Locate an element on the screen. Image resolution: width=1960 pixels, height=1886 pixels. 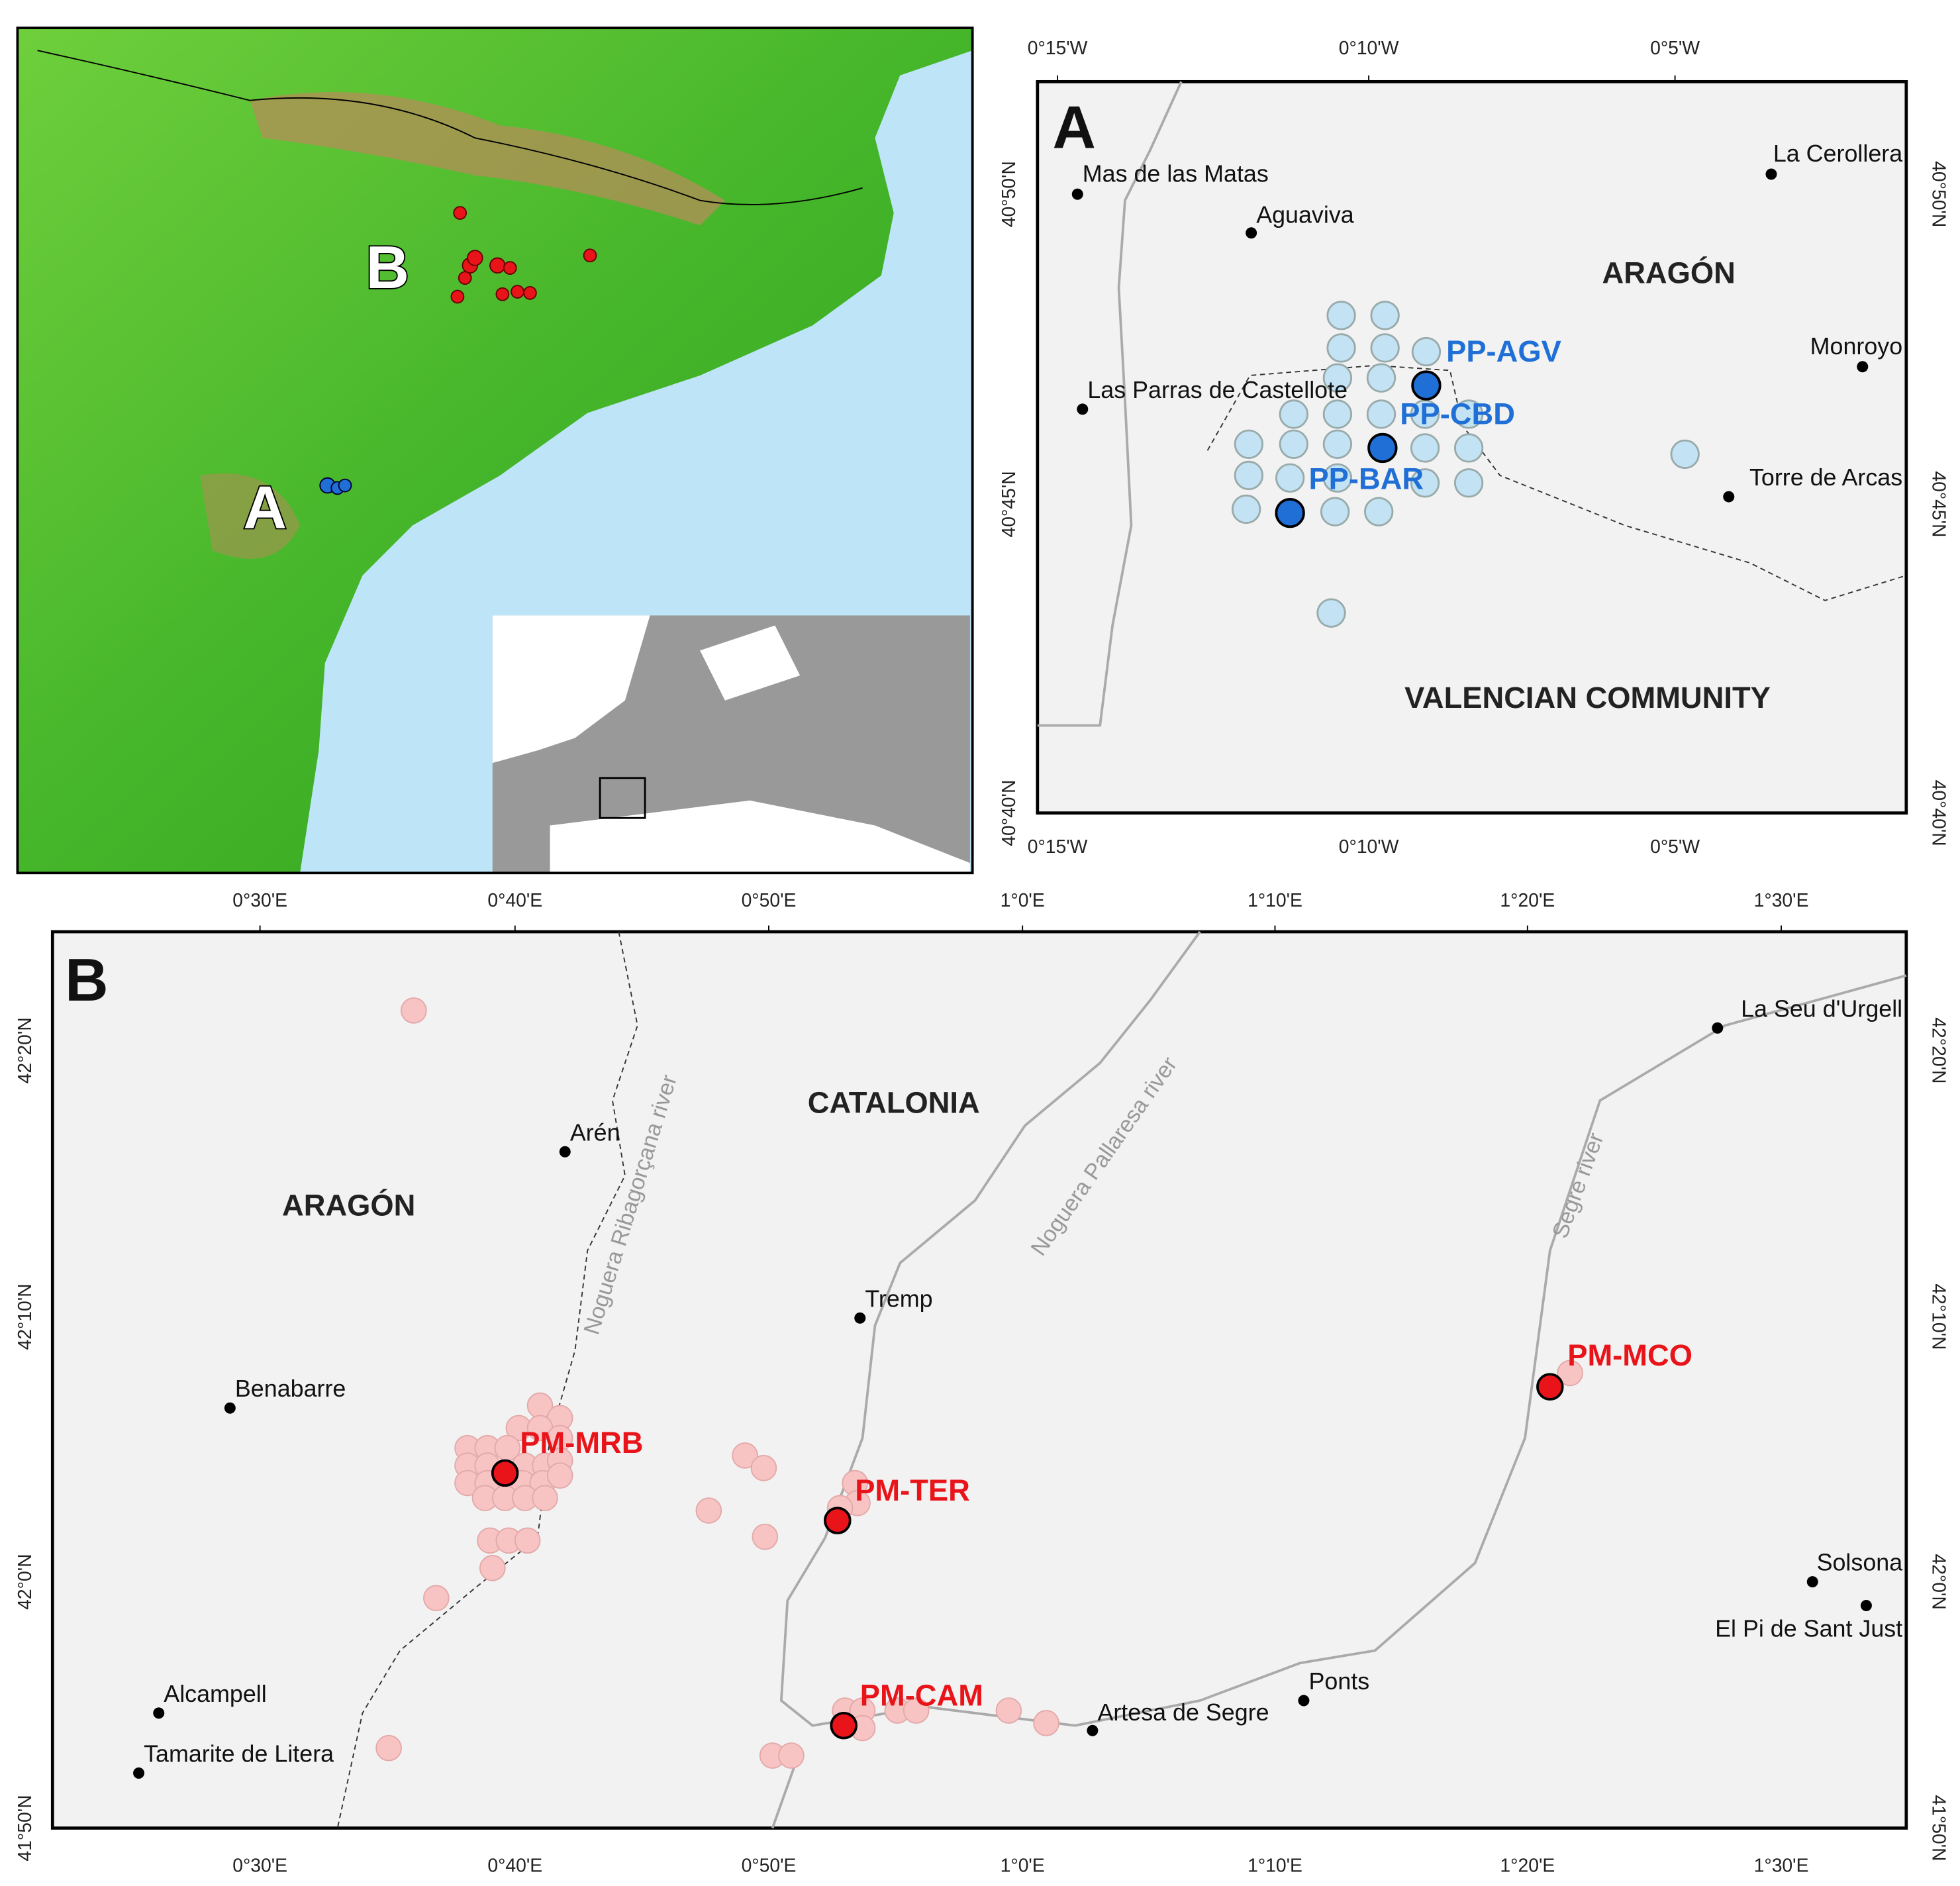
town-label: La Cerollera is located at coordinates (1837, 153).